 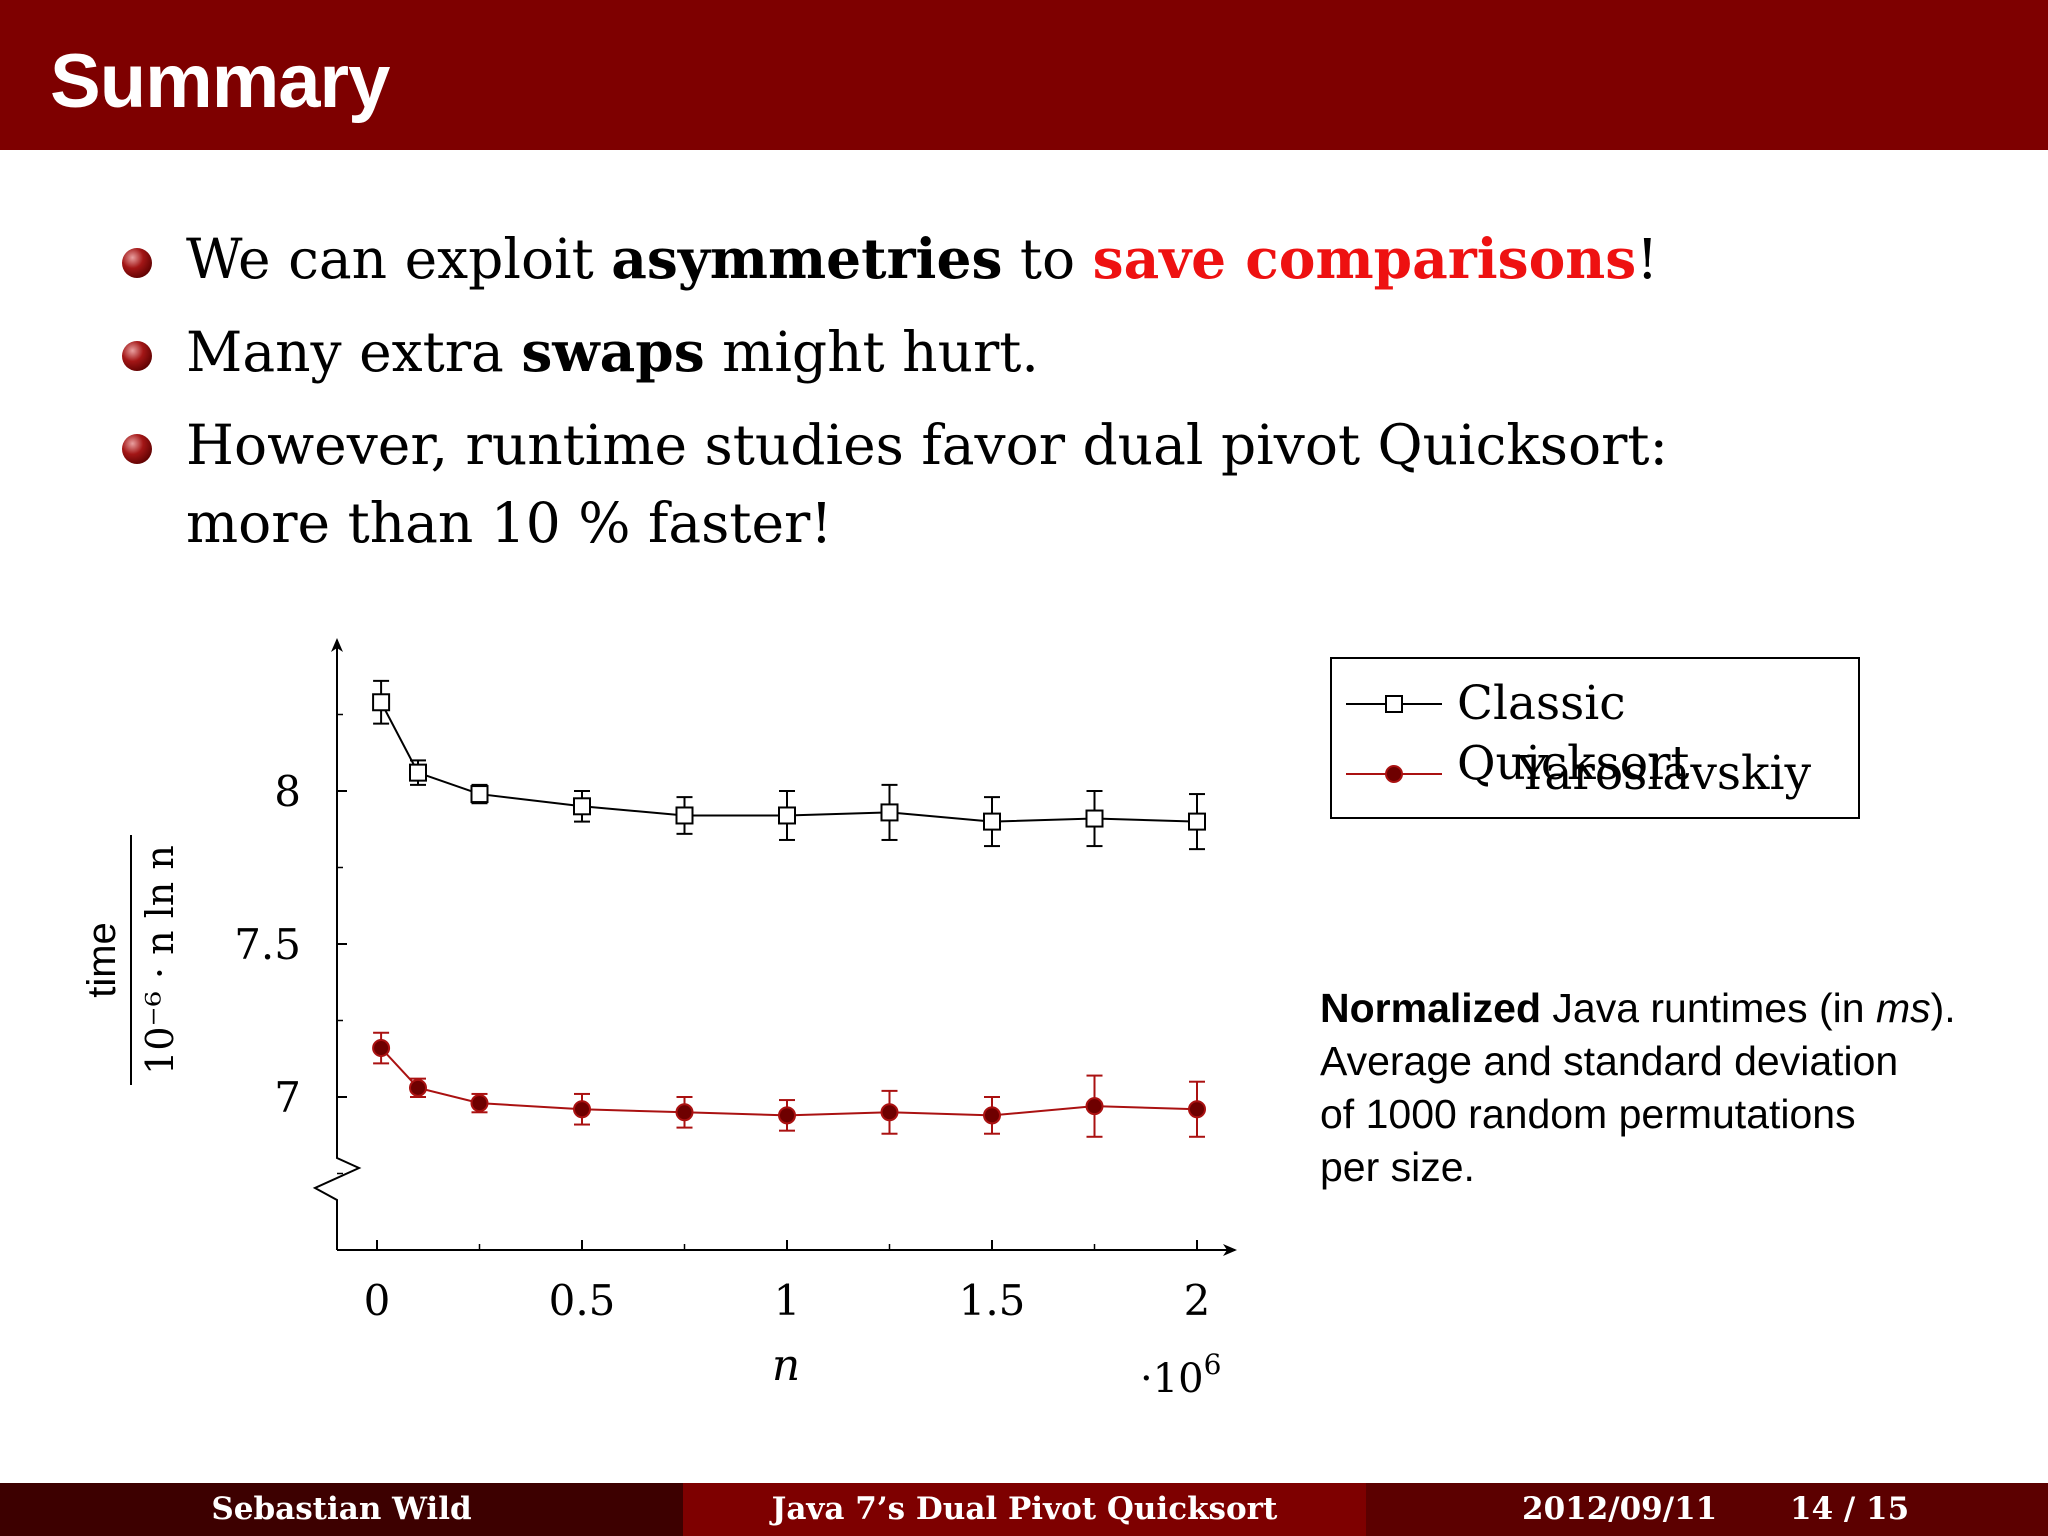 I want to click on footer-title: Java 7’s Dual Pivot Quicksort, so click(x=1024, y=1509).